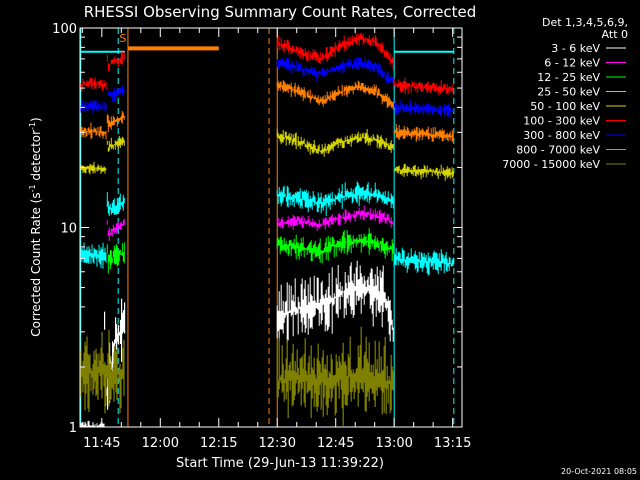 This screenshot has height=480, width=640. I want to click on legend-label: 300 - 800 keV, so click(561, 135).